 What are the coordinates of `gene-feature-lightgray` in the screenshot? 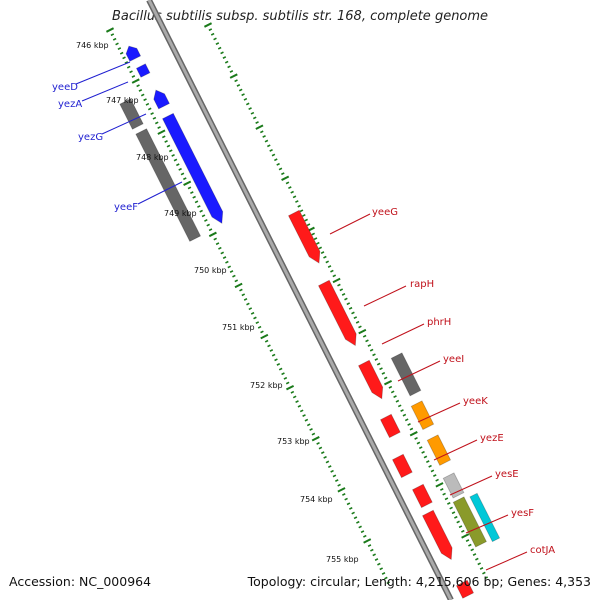 It's located at (453, 485).